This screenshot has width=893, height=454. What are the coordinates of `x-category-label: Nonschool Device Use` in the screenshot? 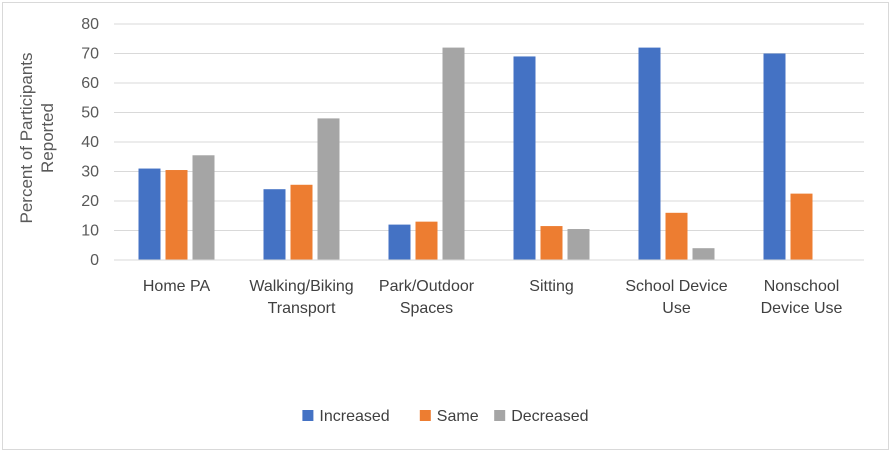 It's located at (802, 297).